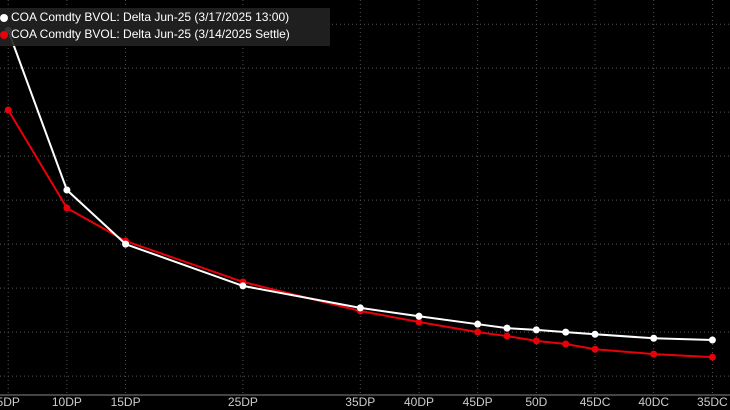 The width and height of the screenshot is (730, 410). I want to click on x-tick-label: 25DP, so click(243, 402).